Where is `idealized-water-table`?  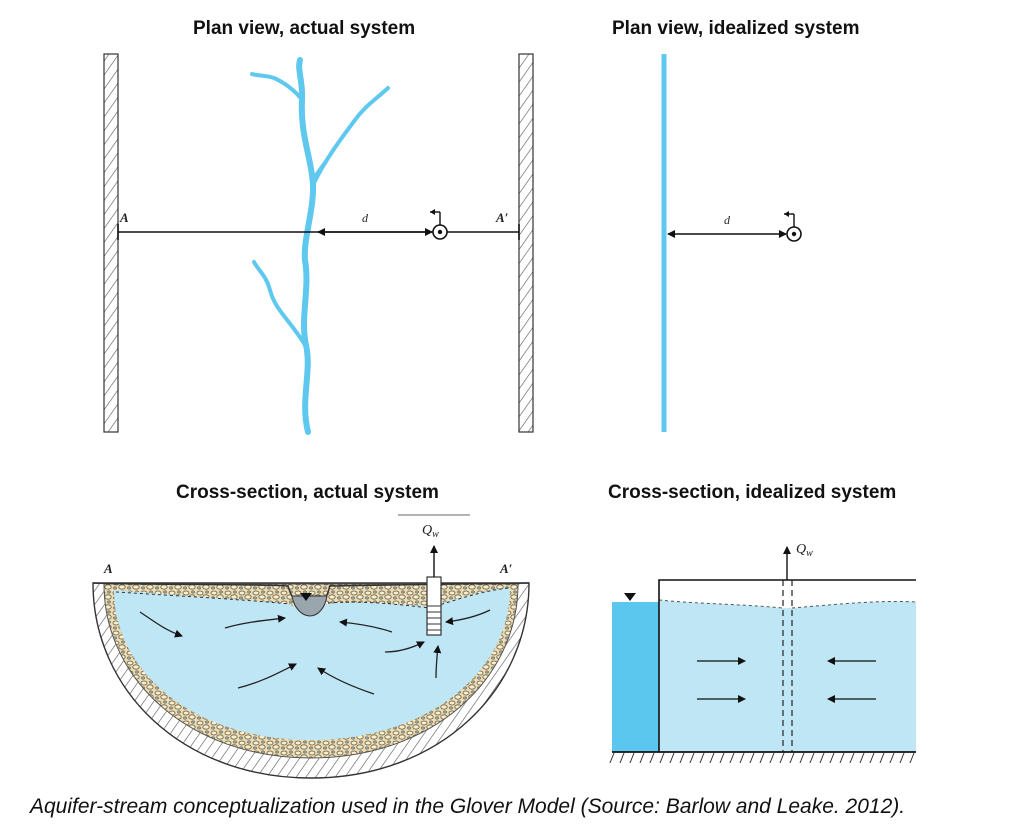 idealized-water-table is located at coordinates (787, 604).